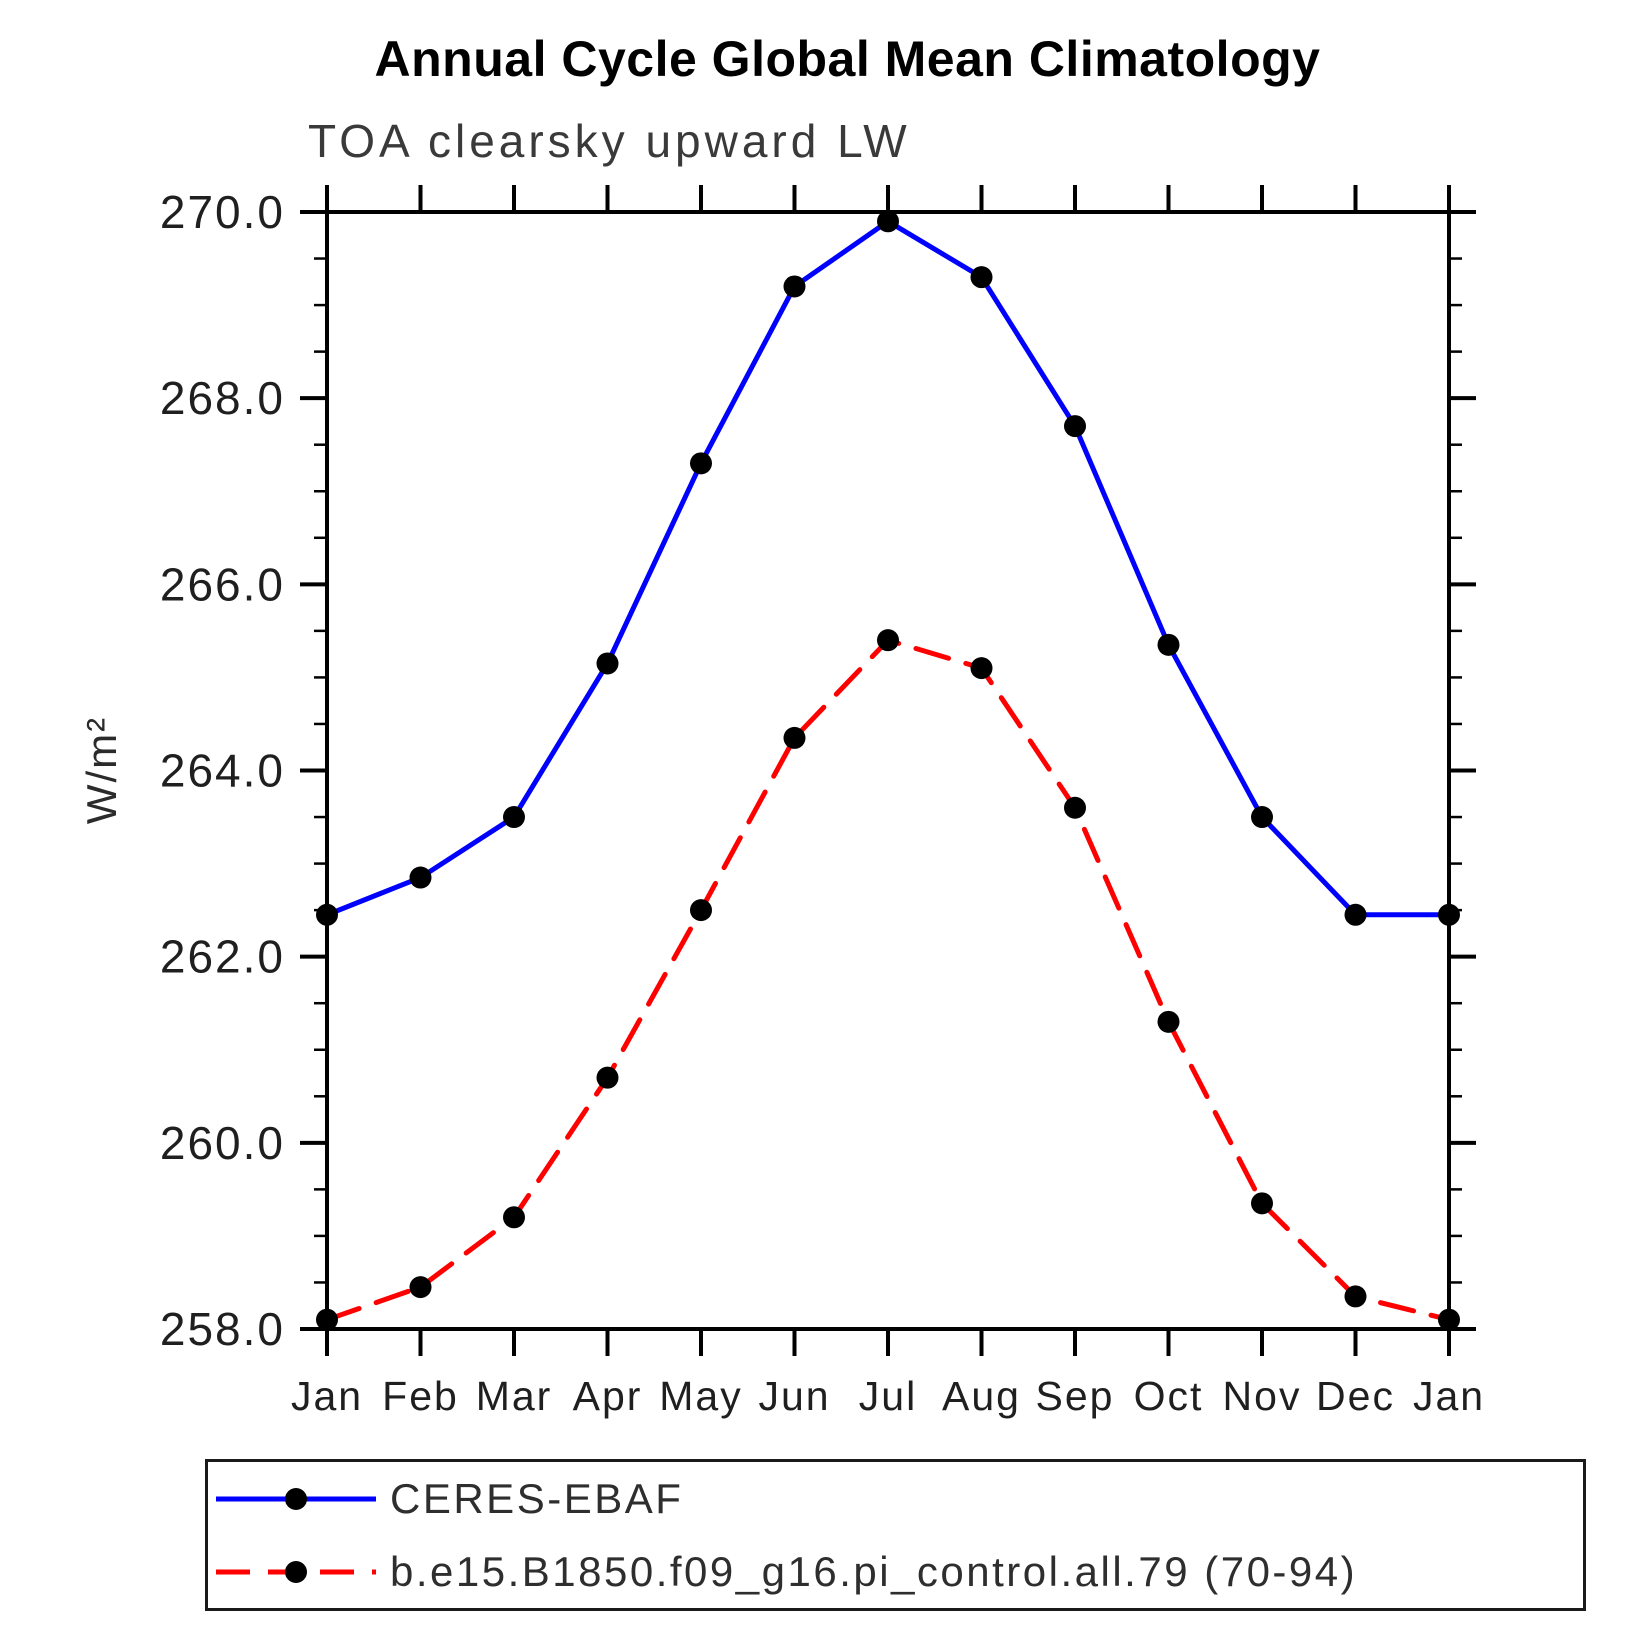 The height and width of the screenshot is (1647, 1647). I want to click on x-tick-label: Nov, so click(1262, 1396).